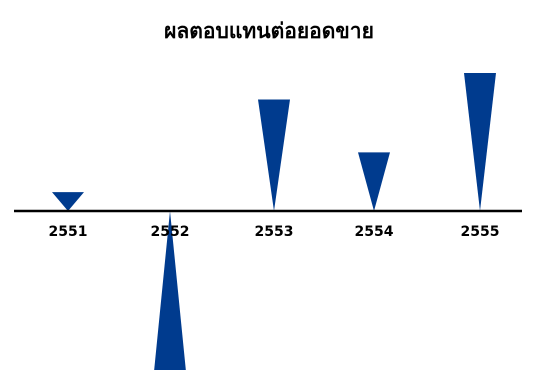 The height and width of the screenshot is (370, 538). I want to click on x-tick-label-2551: 2551, so click(68, 232).